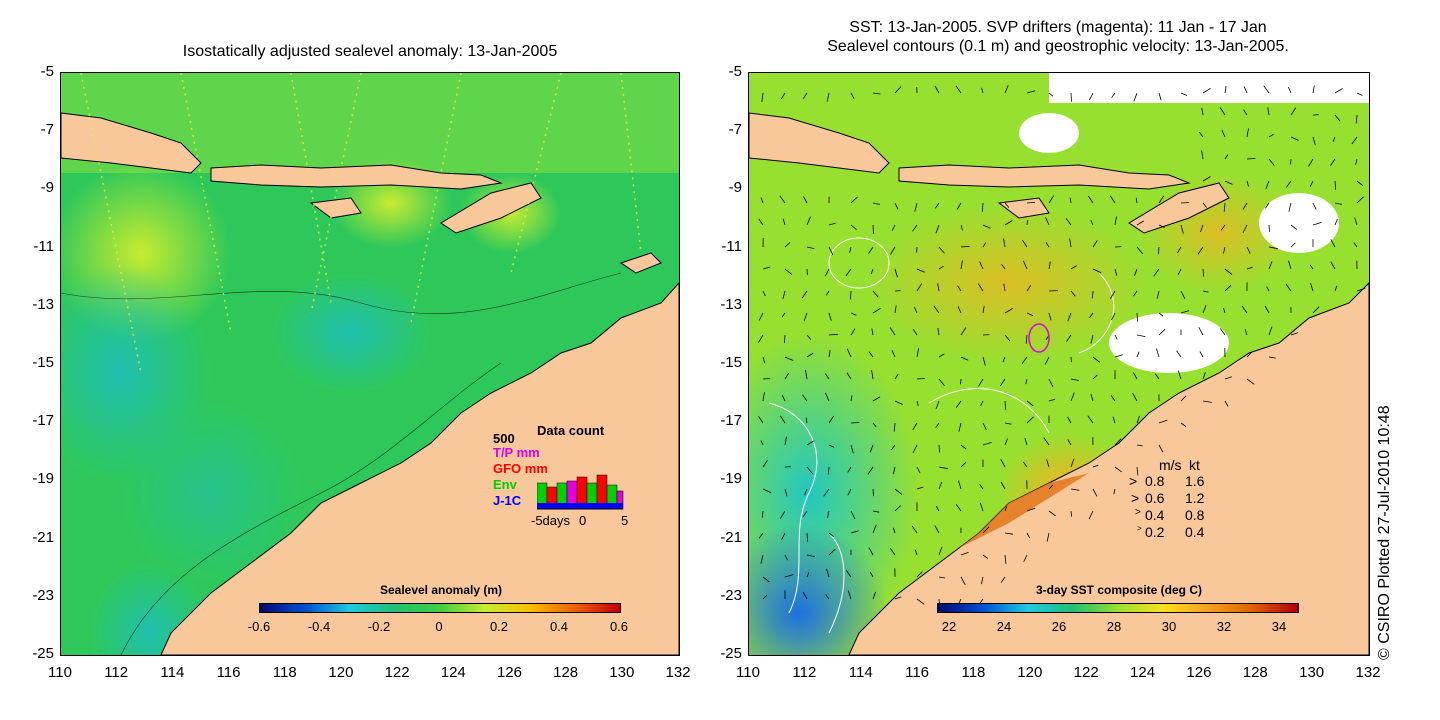 This screenshot has height=720, width=1440. Describe the element at coordinates (973, 672) in the screenshot. I see `right-x-tick-4: 118` at that location.